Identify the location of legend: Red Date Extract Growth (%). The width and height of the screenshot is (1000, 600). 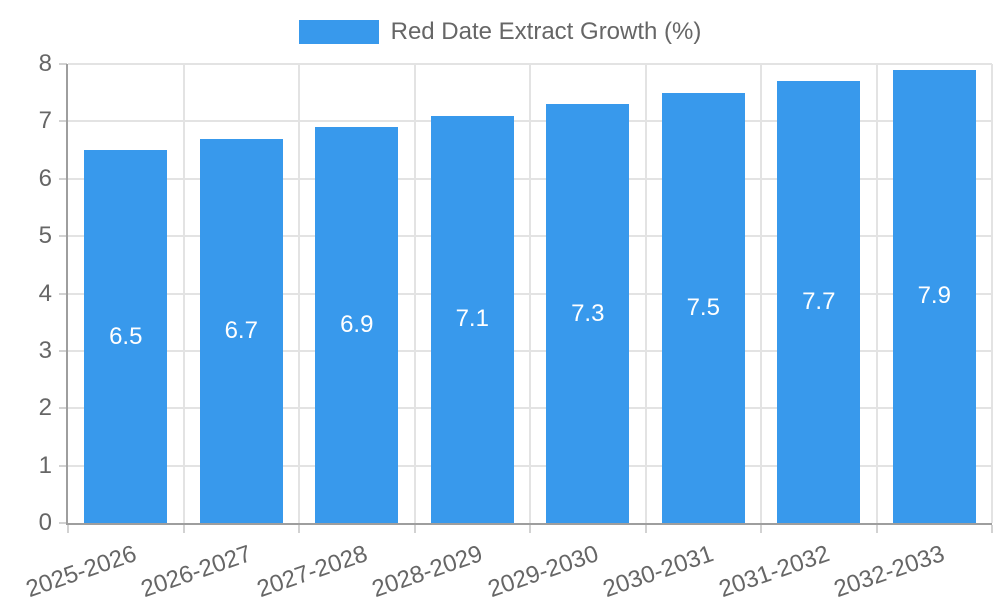
(500, 32).